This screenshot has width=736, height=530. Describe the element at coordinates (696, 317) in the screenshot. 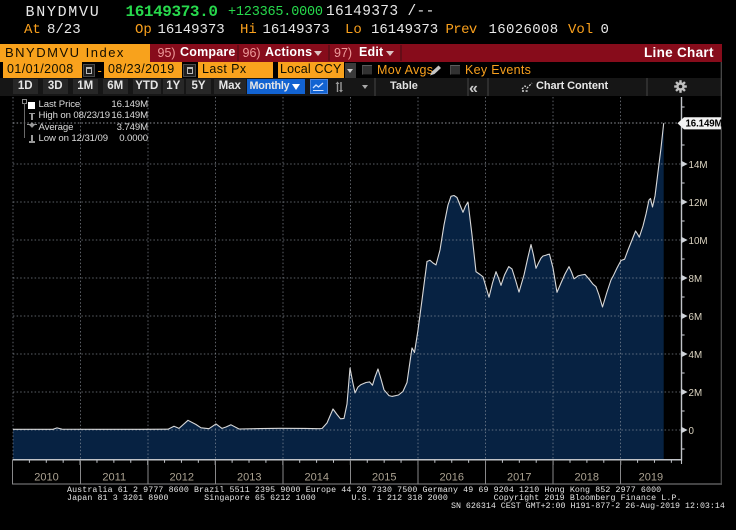

I see `svg-text: 6M` at that location.